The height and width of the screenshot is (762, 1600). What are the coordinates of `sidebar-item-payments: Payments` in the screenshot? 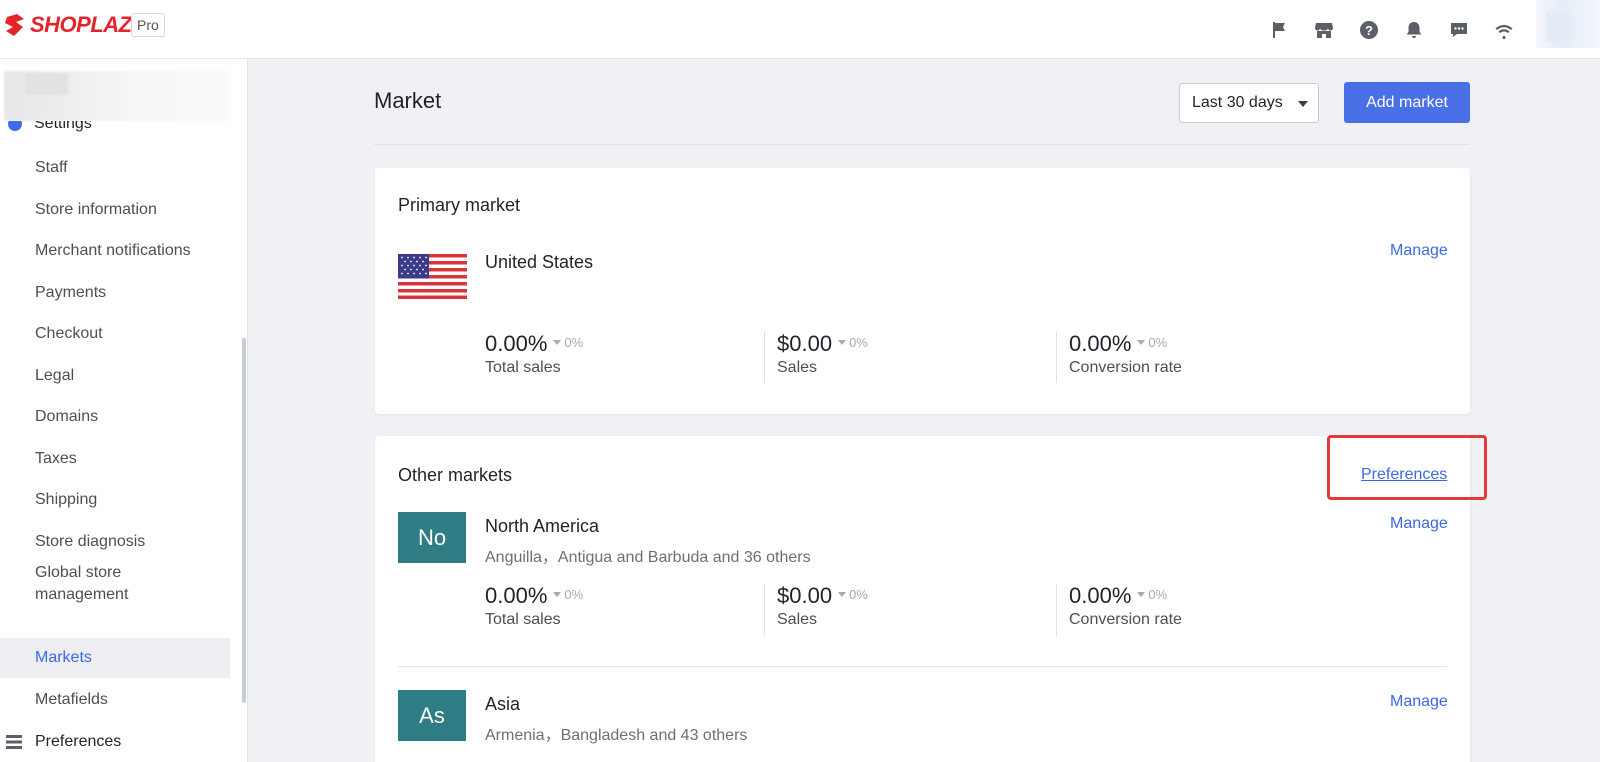 It's located at (71, 292).